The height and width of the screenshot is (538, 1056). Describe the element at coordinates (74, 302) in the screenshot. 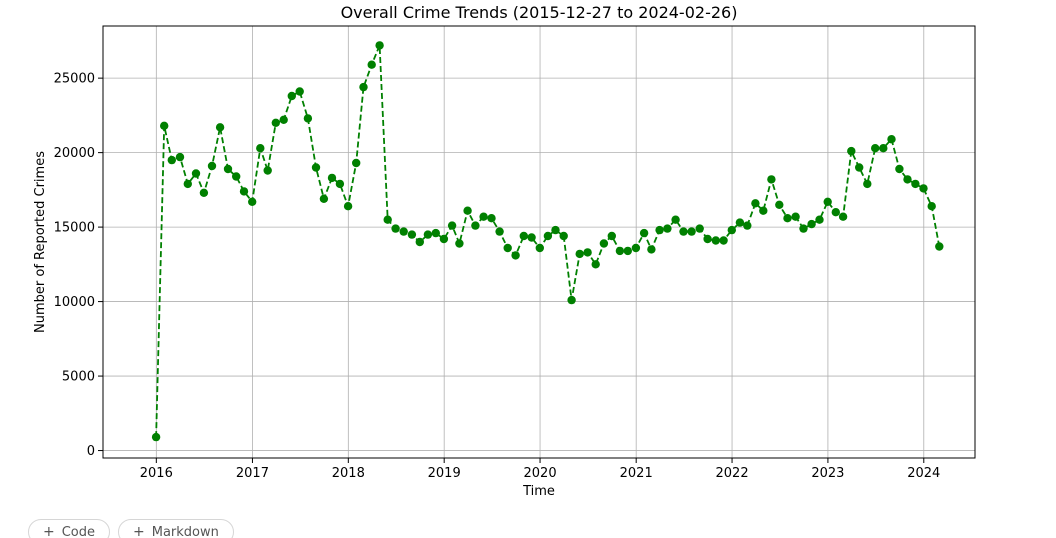

I see `y-tick-label: 10000` at that location.